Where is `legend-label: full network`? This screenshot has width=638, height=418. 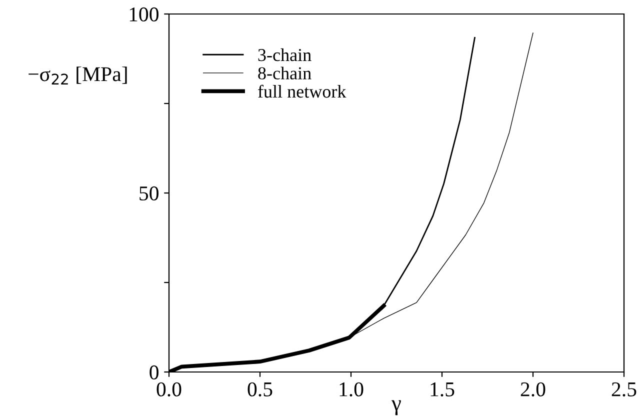 legend-label: full network is located at coordinates (302, 91).